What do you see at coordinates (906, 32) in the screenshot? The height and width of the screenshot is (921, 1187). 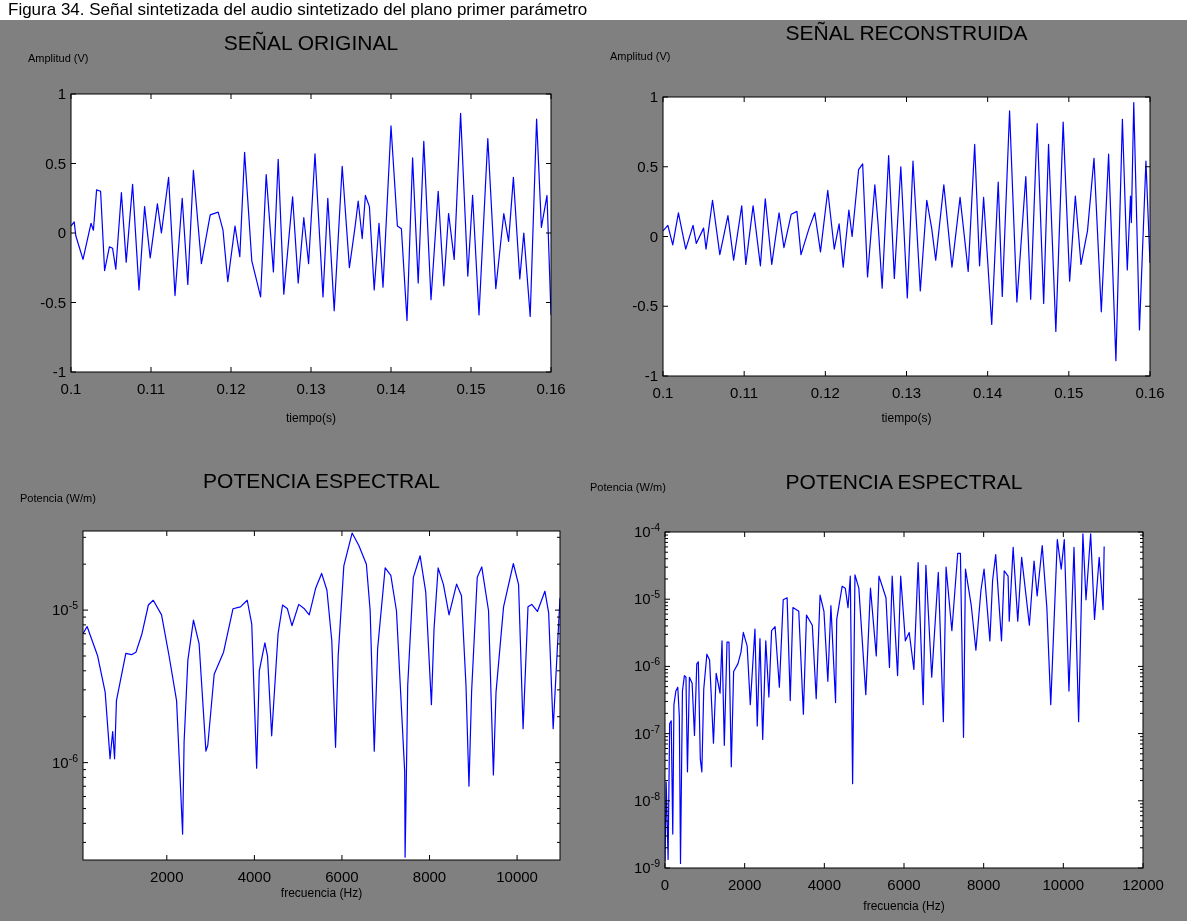 I see `chart-title: SEÑAL RECONSTRUIDA` at bounding box center [906, 32].